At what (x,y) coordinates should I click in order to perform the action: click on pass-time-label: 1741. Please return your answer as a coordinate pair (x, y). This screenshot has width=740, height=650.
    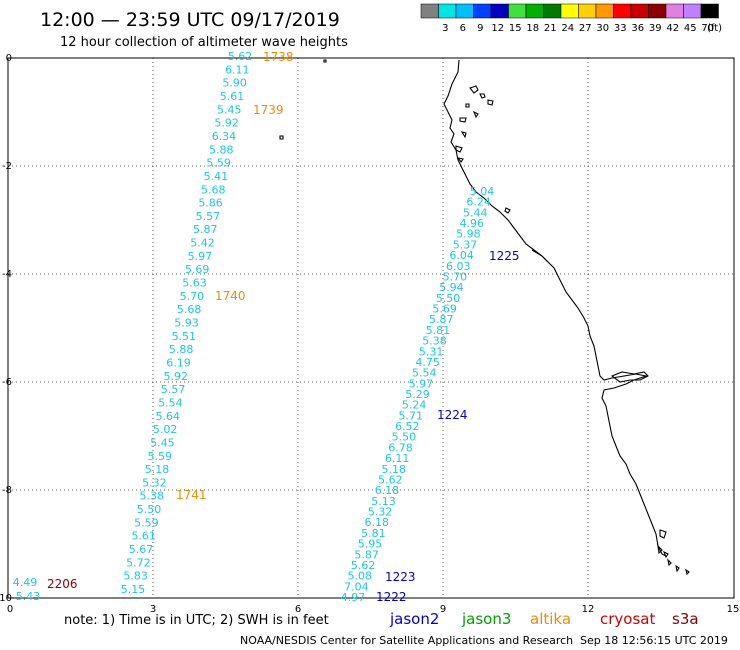
    Looking at the image, I should click on (191, 495).